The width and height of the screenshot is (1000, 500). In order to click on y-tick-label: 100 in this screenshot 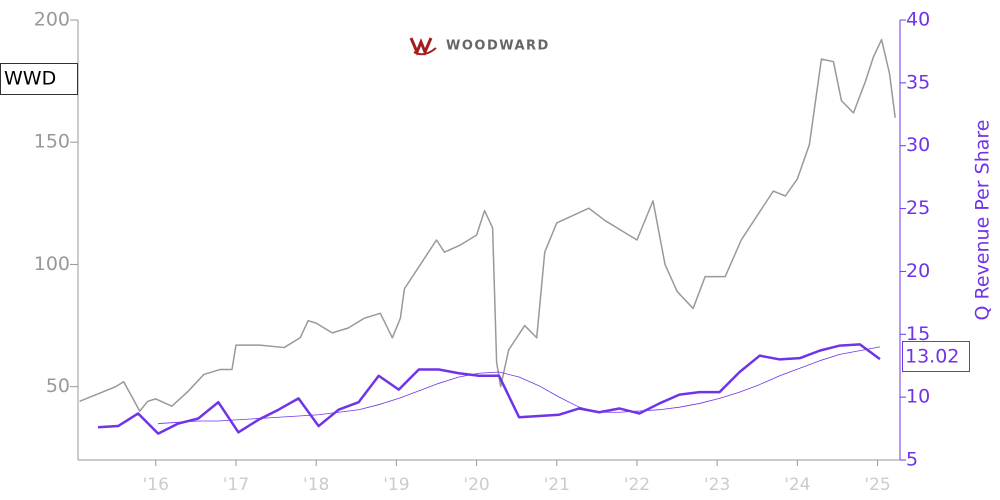, I will do `click(52, 264)`.